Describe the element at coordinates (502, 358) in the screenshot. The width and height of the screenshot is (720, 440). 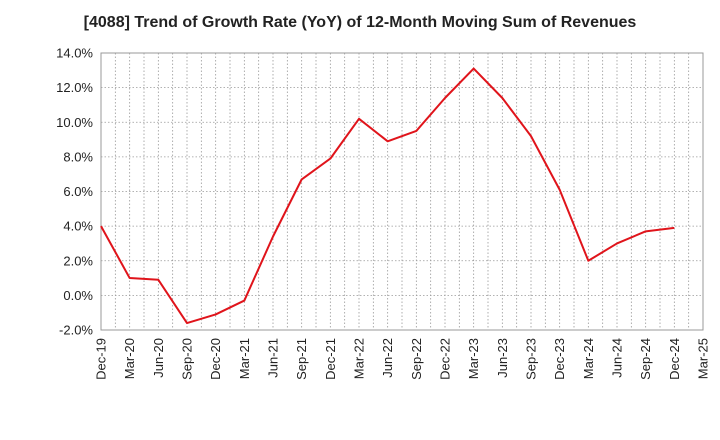
I see `x-tick-label: Jun-23` at that location.